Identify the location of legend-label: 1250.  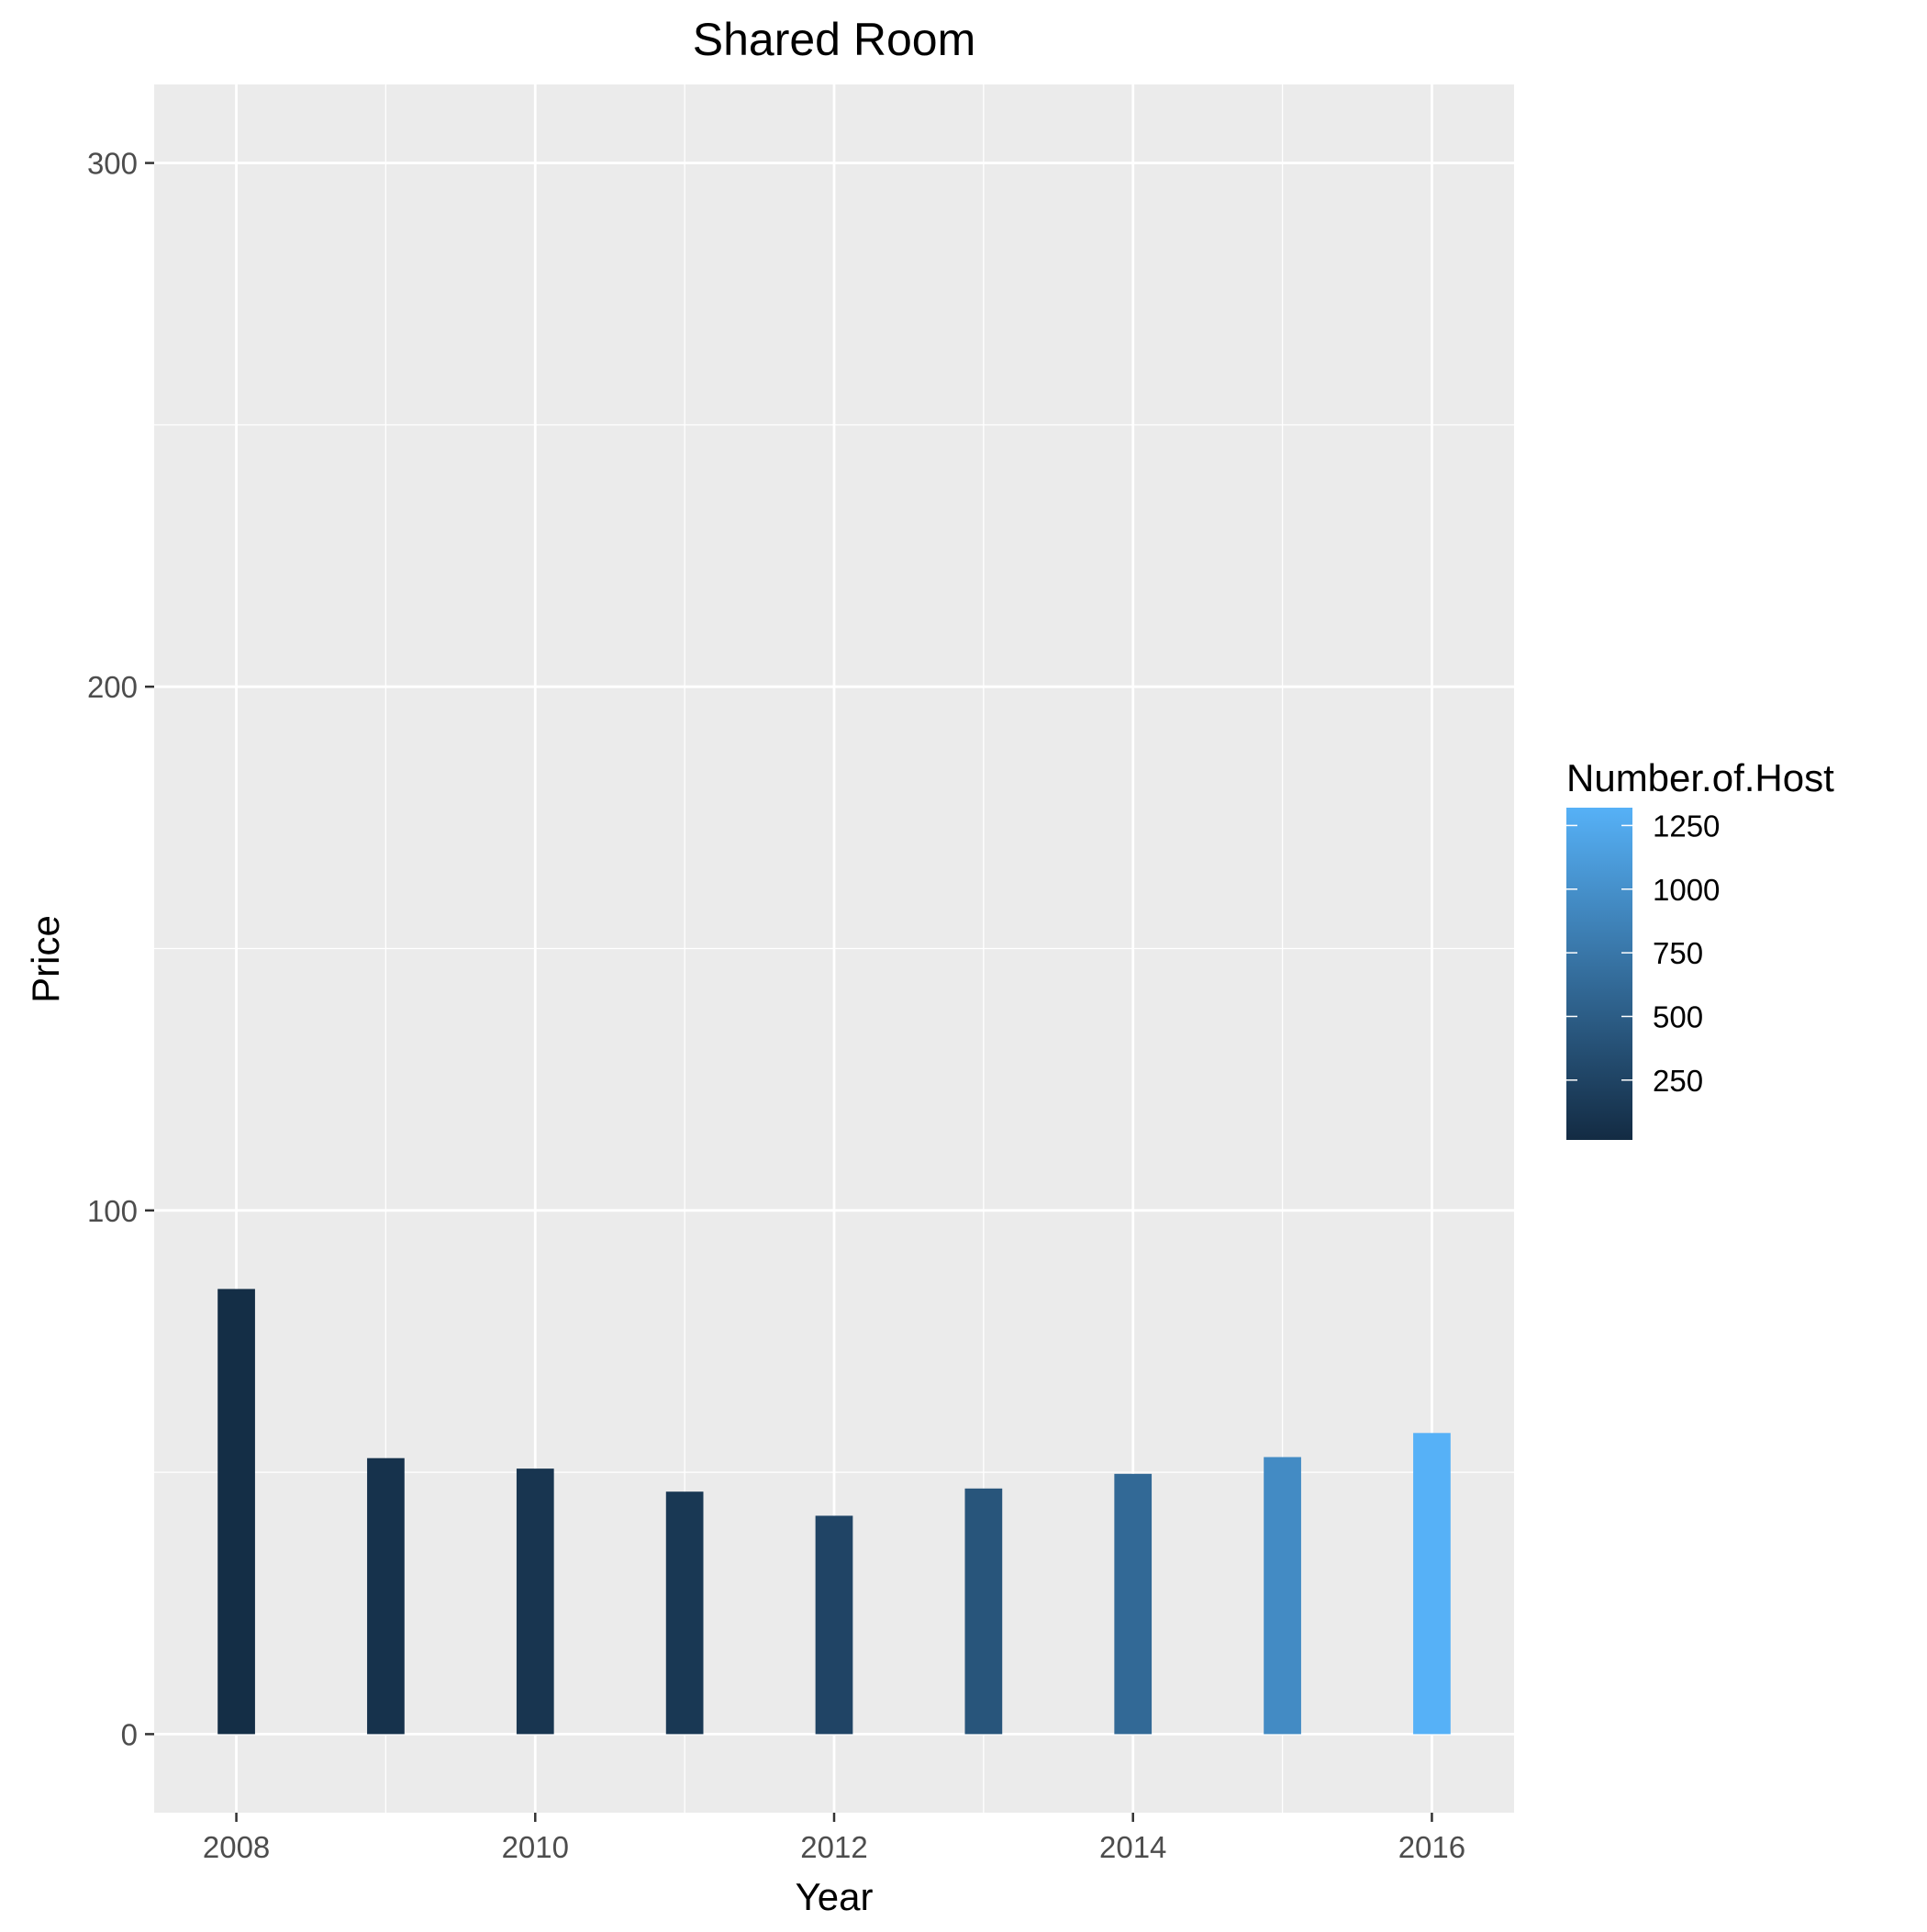
(1686, 826).